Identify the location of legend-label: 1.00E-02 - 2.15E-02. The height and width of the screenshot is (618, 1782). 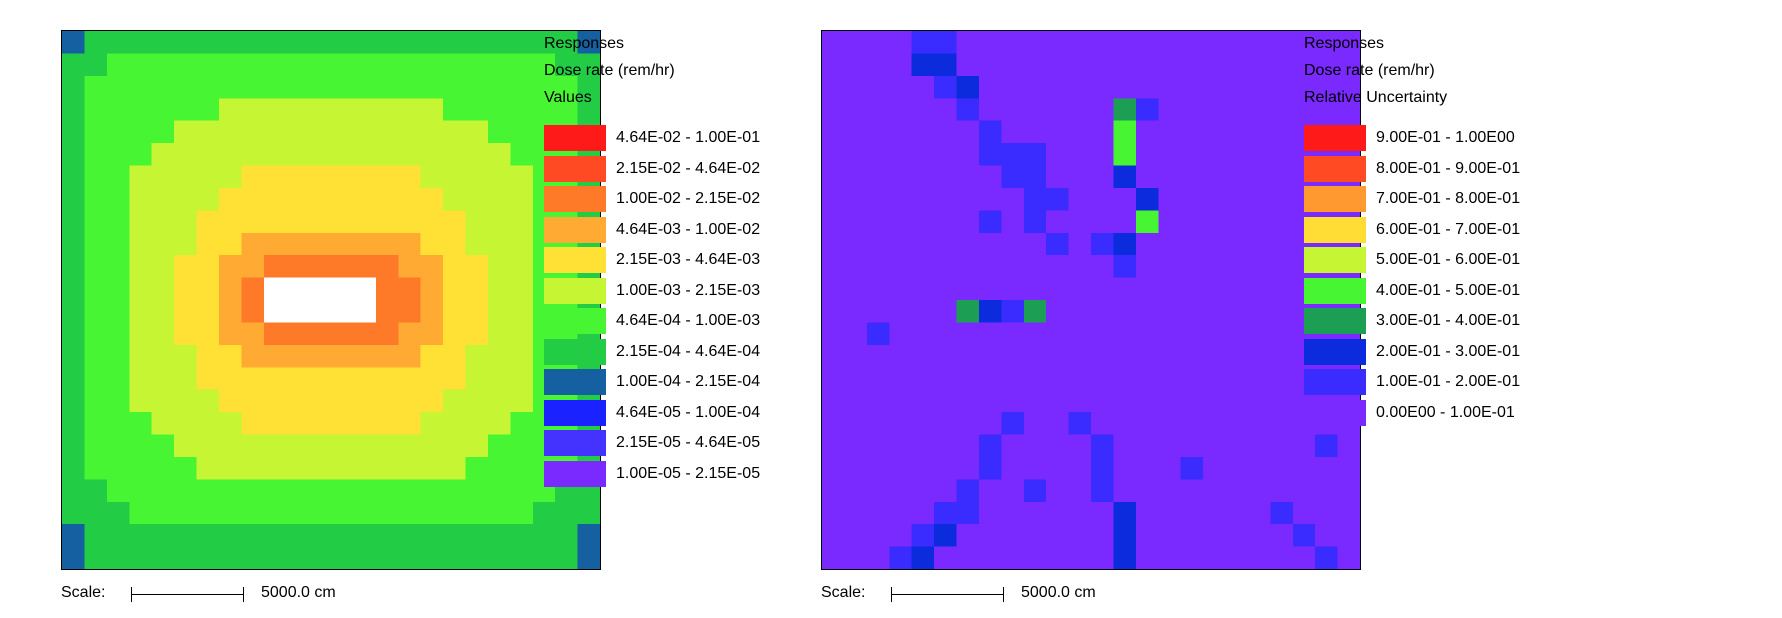
(688, 199).